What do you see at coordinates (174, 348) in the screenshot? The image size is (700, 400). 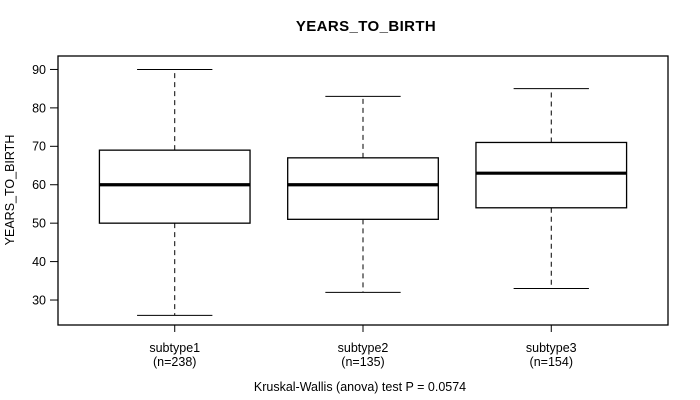 I see `group-label: subtype1` at bounding box center [174, 348].